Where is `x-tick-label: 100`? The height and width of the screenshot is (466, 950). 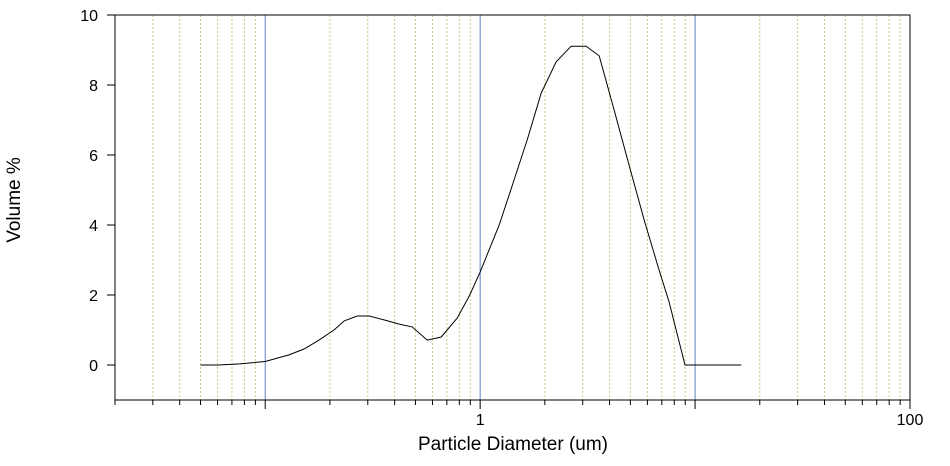
x-tick-label: 100 is located at coordinates (910, 420).